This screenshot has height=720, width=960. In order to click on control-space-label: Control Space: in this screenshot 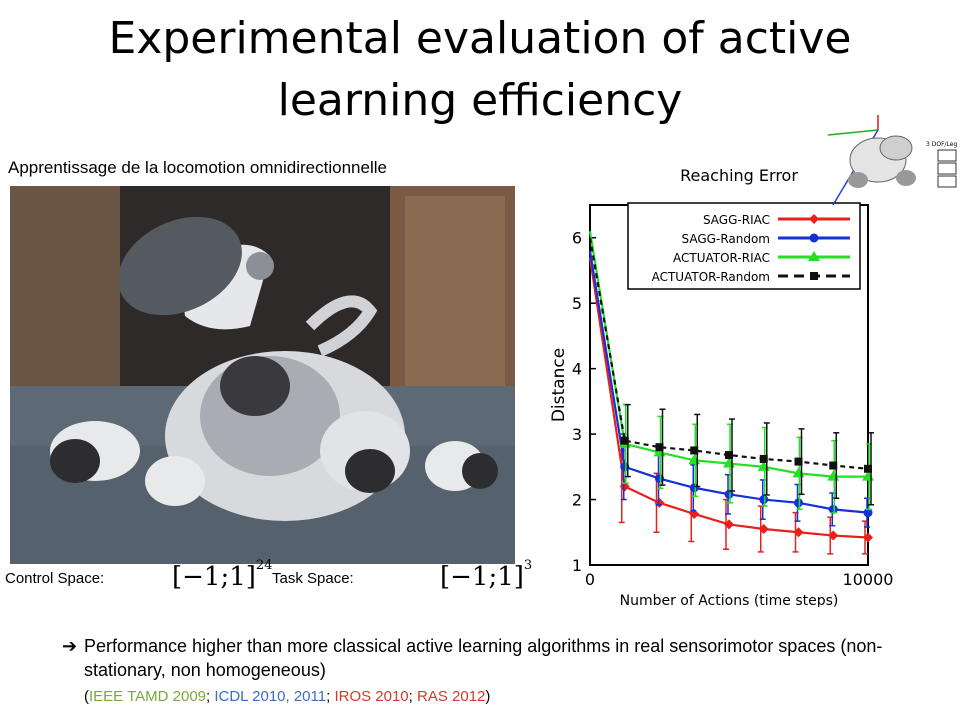, I will do `click(55, 578)`.